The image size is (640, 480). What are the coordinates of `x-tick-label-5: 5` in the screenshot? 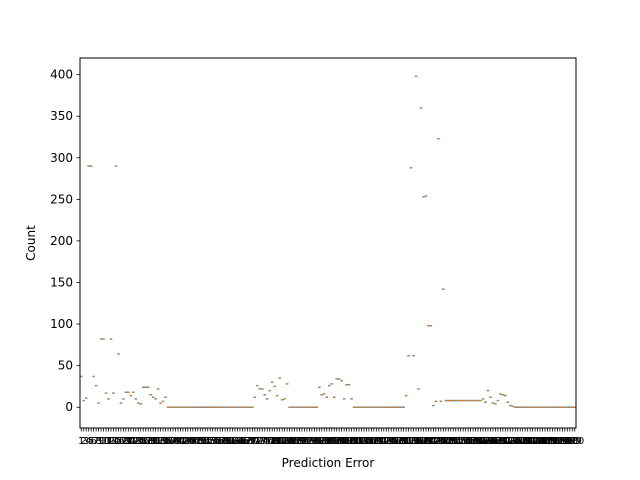 It's located at (91, 441).